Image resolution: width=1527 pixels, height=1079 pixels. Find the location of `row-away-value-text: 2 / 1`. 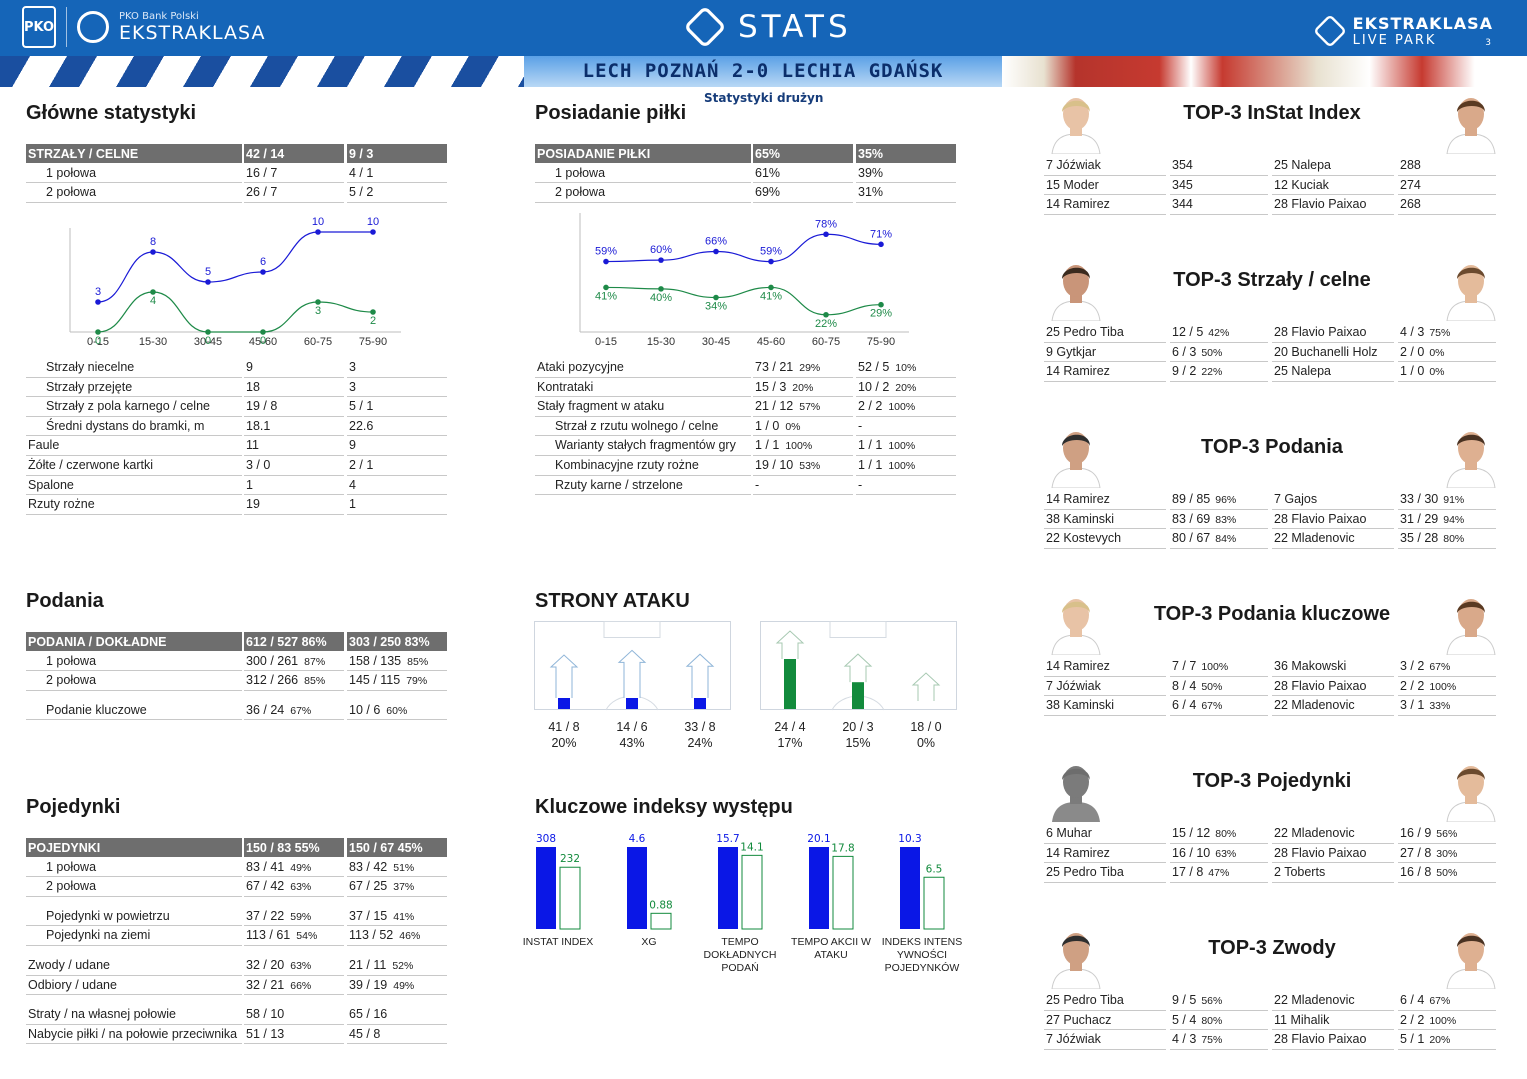

row-away-value-text: 2 / 1 is located at coordinates (361, 464).